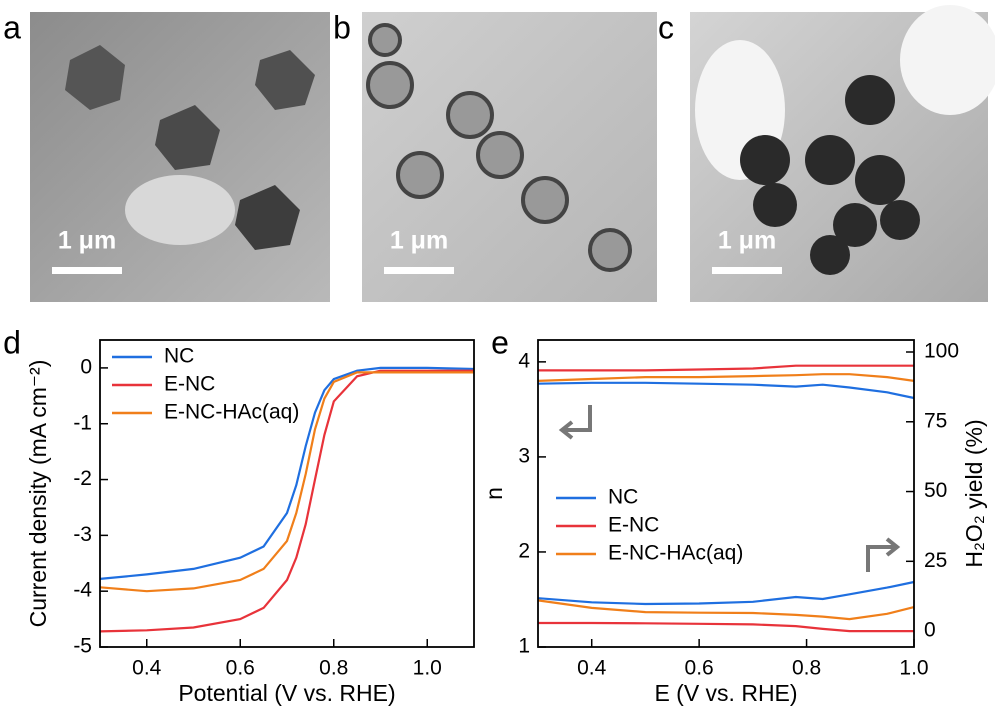  I want to click on panel-label: e, so click(500, 342).